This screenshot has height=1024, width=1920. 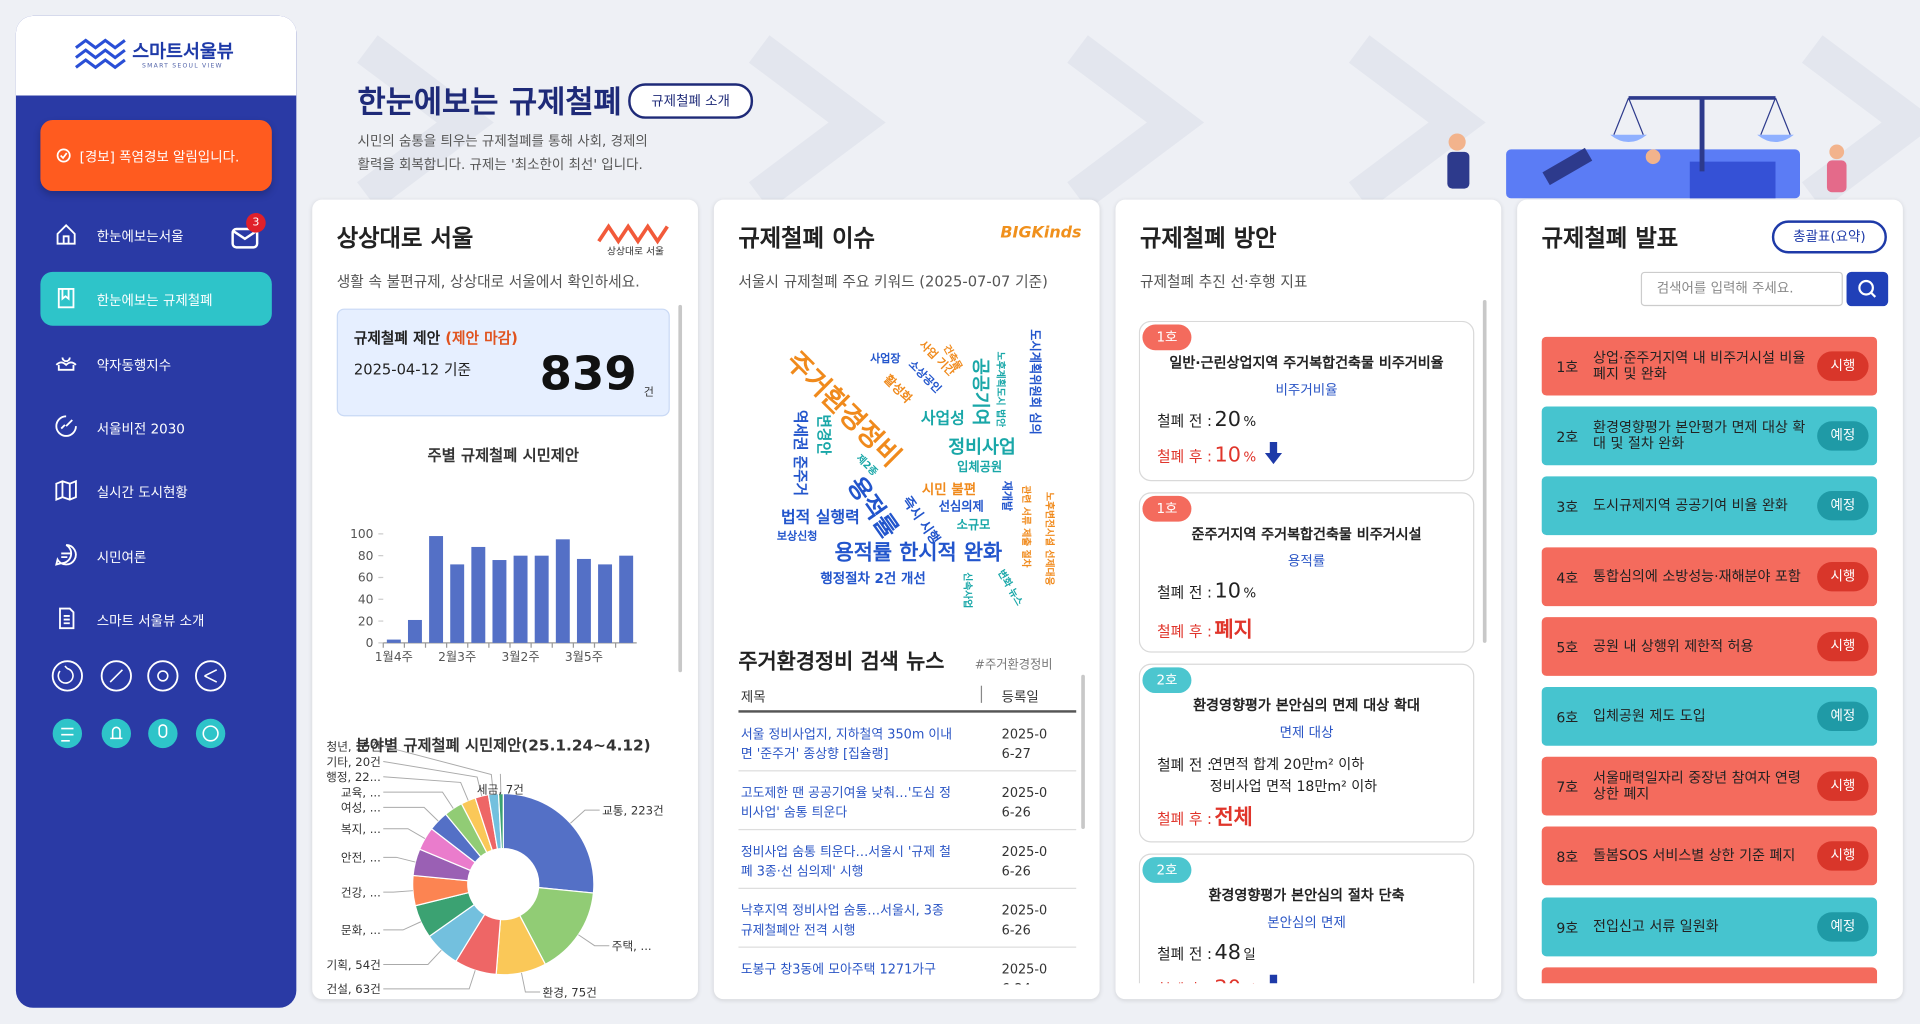 What do you see at coordinates (159, 157) in the screenshot?
I see `alert-text: [경보] 폭염경보 알림입니다.` at bounding box center [159, 157].